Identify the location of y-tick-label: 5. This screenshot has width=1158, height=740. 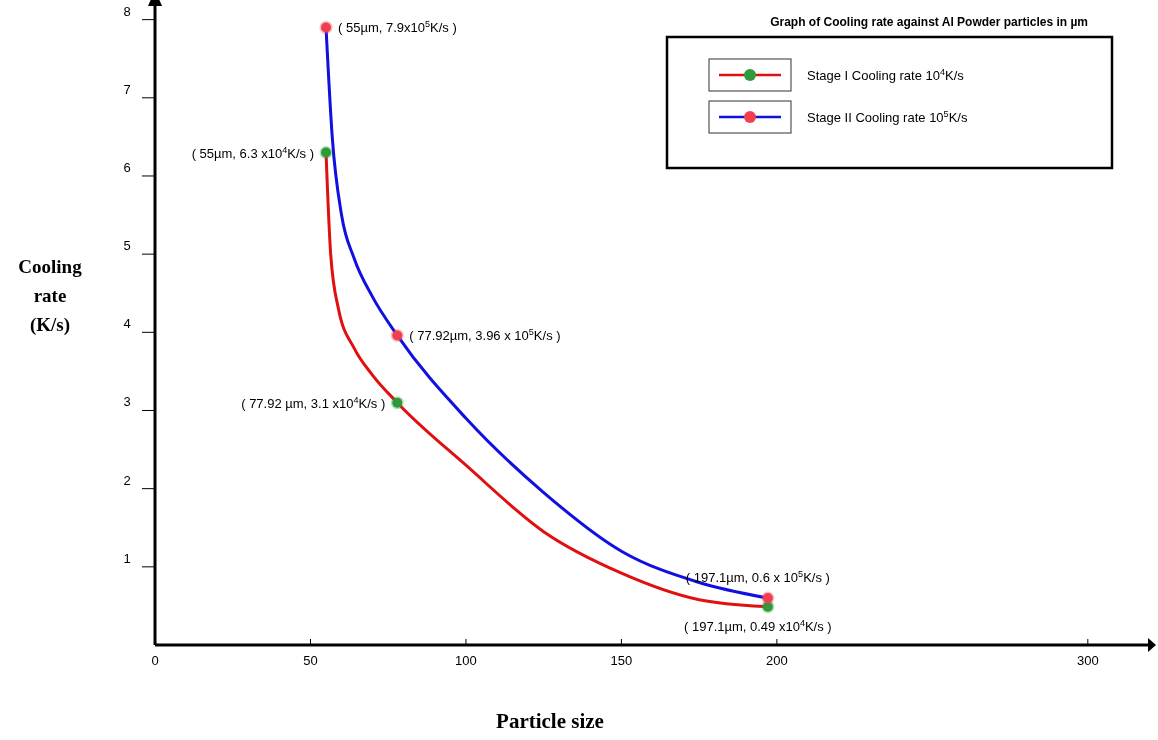
(127, 246).